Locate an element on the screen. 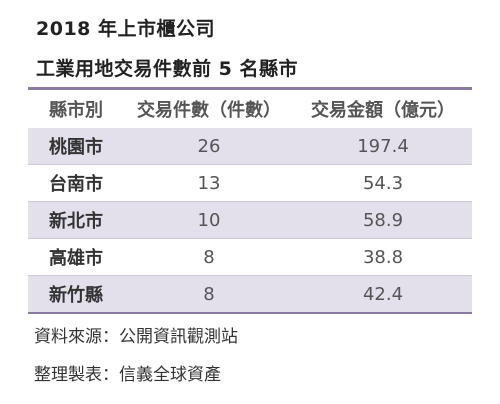  cell-amount: 54.3 is located at coordinates (383, 183).